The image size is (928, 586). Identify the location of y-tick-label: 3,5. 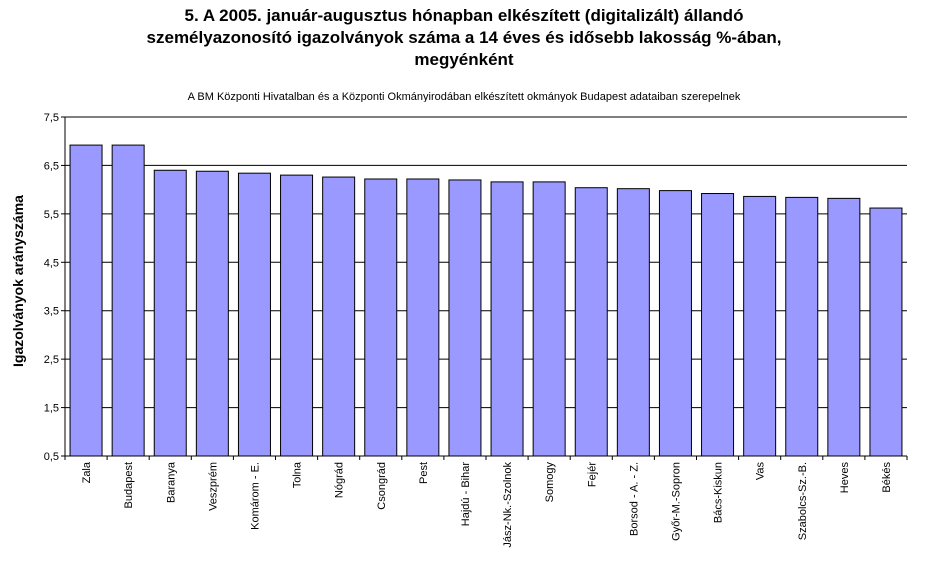
(51, 312).